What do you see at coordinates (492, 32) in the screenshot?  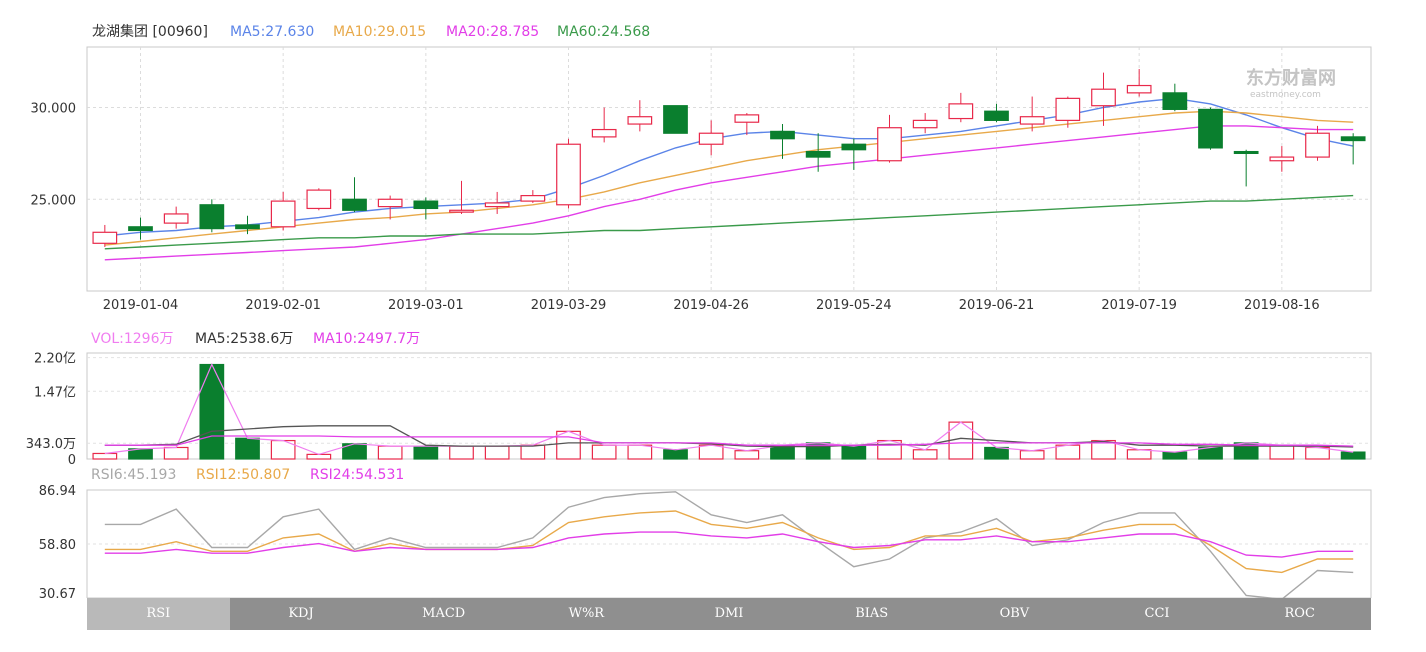 I see `legend-ma20: MA20:28.785` at bounding box center [492, 32].